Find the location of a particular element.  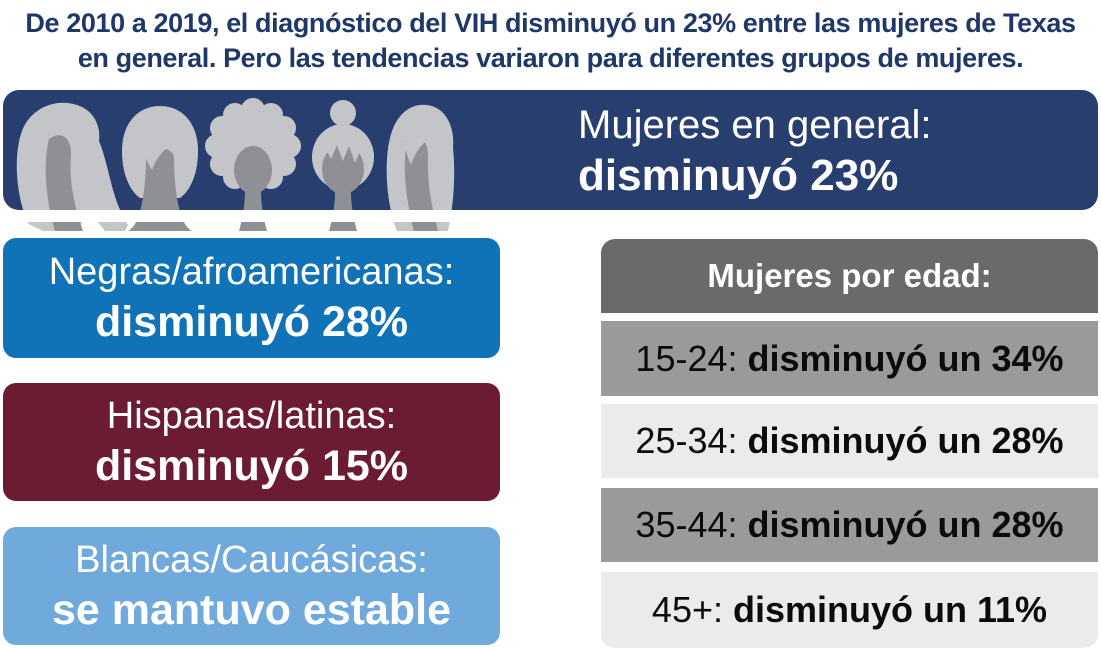

race-group-label: Blancas/Caucásicas: is located at coordinates (251, 560).